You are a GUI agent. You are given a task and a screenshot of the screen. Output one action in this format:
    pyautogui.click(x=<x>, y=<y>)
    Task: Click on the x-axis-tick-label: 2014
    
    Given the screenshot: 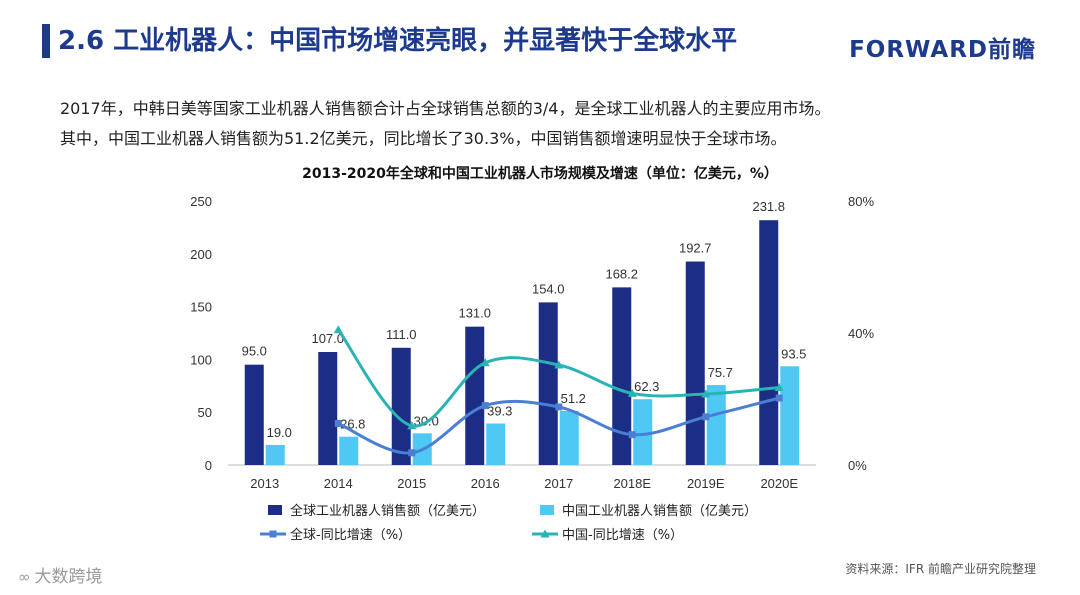 What is the action you would take?
    pyautogui.click(x=338, y=483)
    